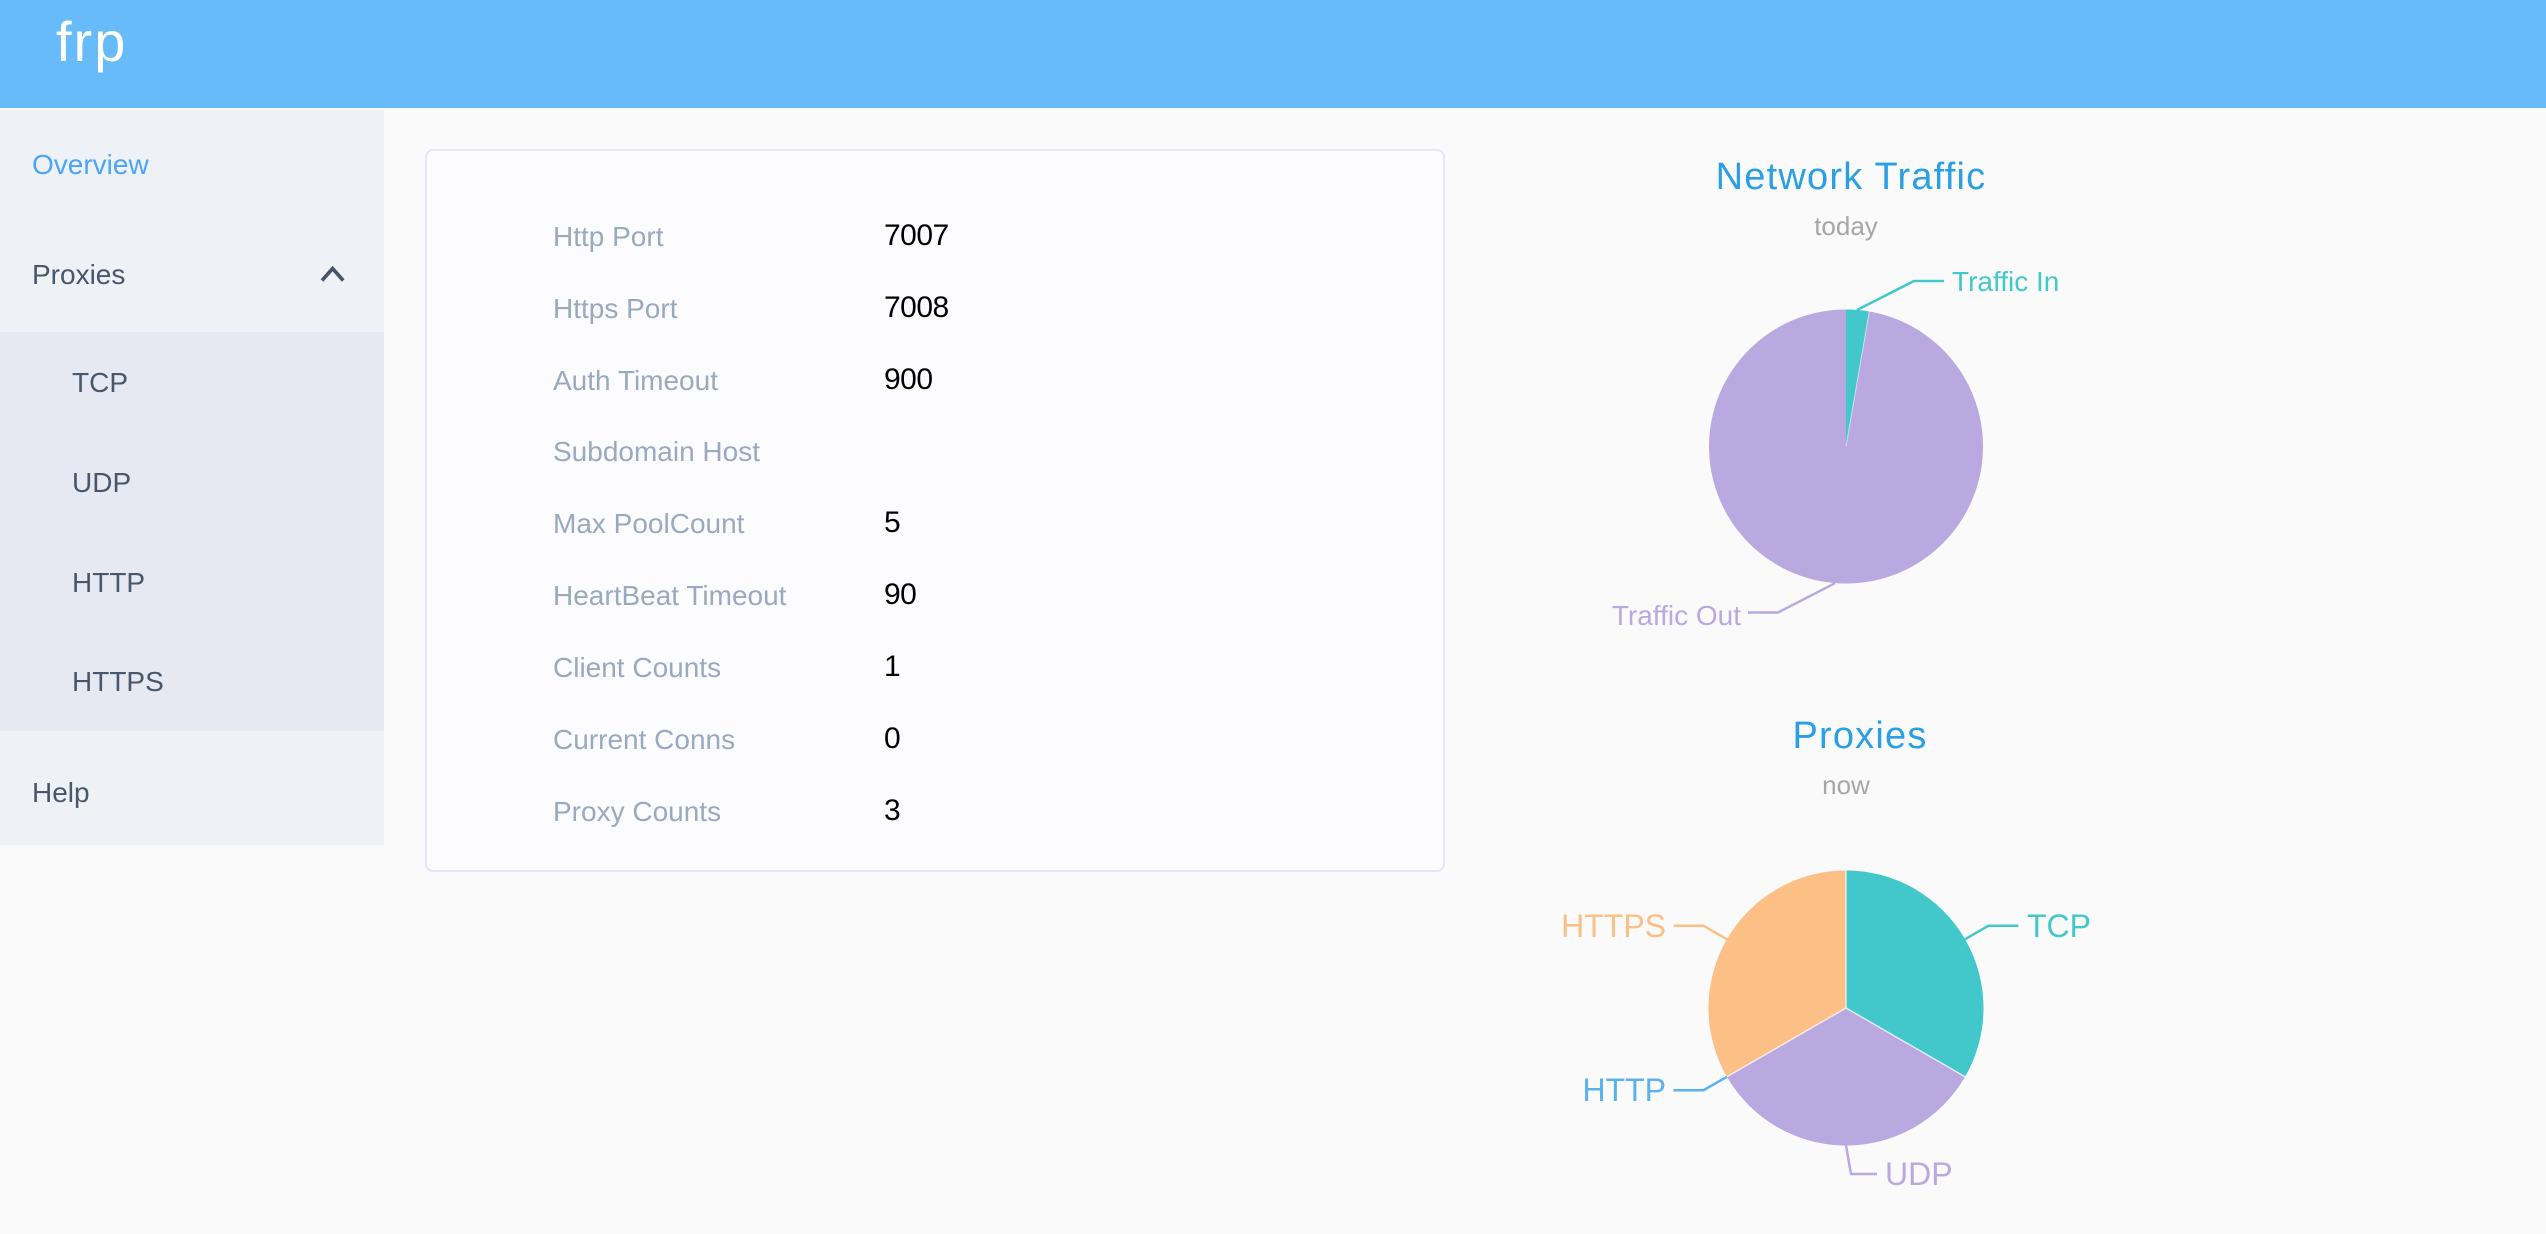 This screenshot has height=1234, width=2546. I want to click on svg-text: HTTPS, so click(1613, 926).